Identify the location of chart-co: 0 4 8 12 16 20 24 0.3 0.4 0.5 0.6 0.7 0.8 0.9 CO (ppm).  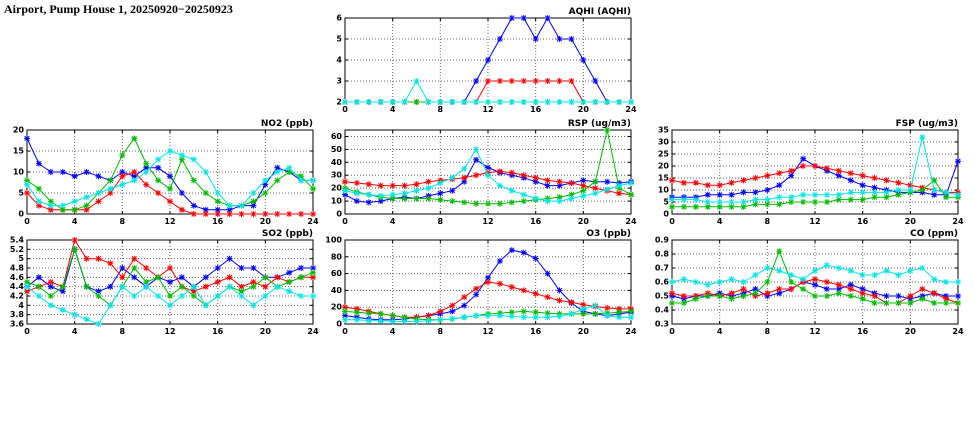
(805, 282).